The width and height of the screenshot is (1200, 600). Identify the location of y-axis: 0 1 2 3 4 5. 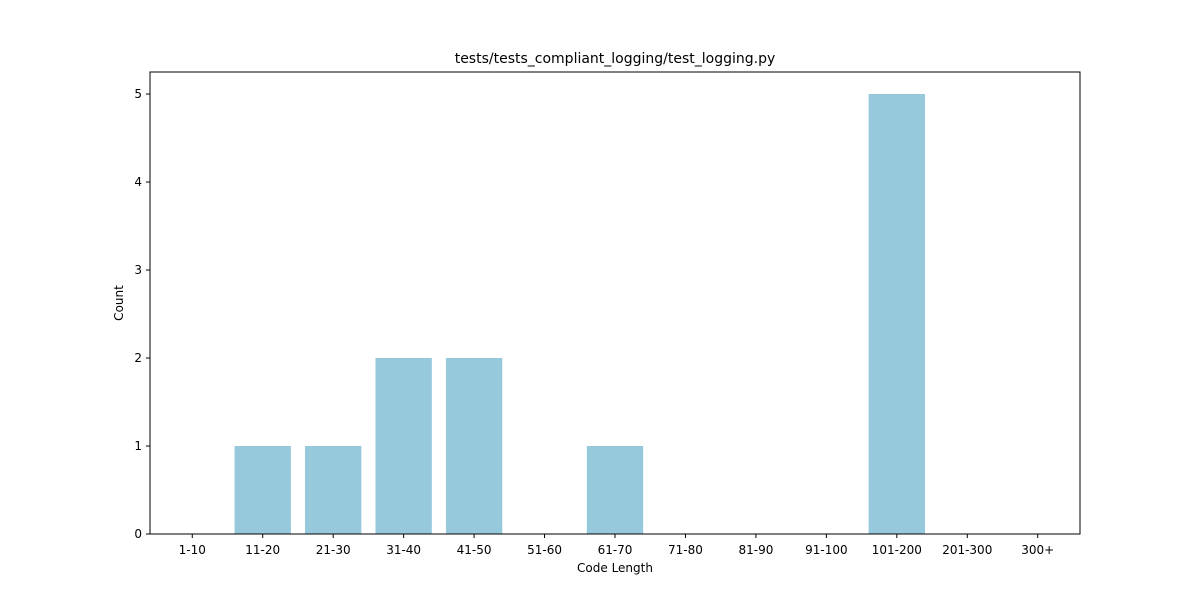
(142, 314).